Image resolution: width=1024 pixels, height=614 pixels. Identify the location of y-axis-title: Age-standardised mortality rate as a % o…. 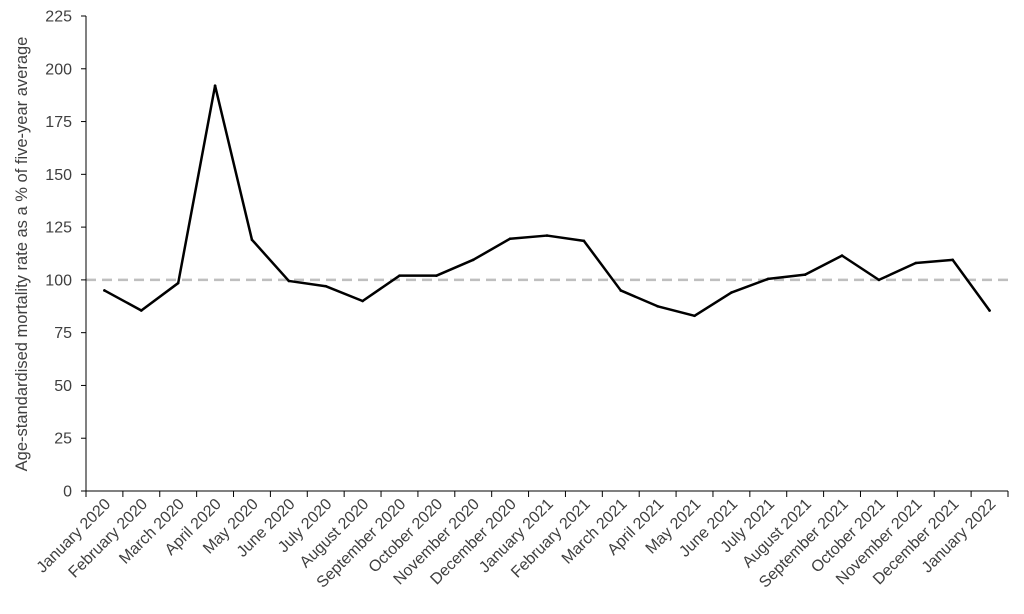
(22, 254).